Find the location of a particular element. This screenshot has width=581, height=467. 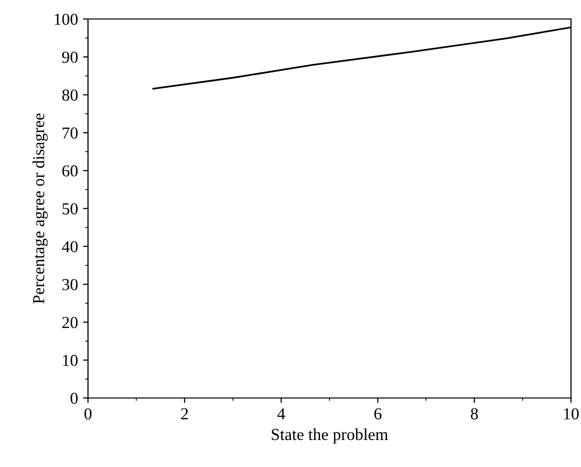

y-axis-title: Percentage agree or disagree is located at coordinates (40, 209).